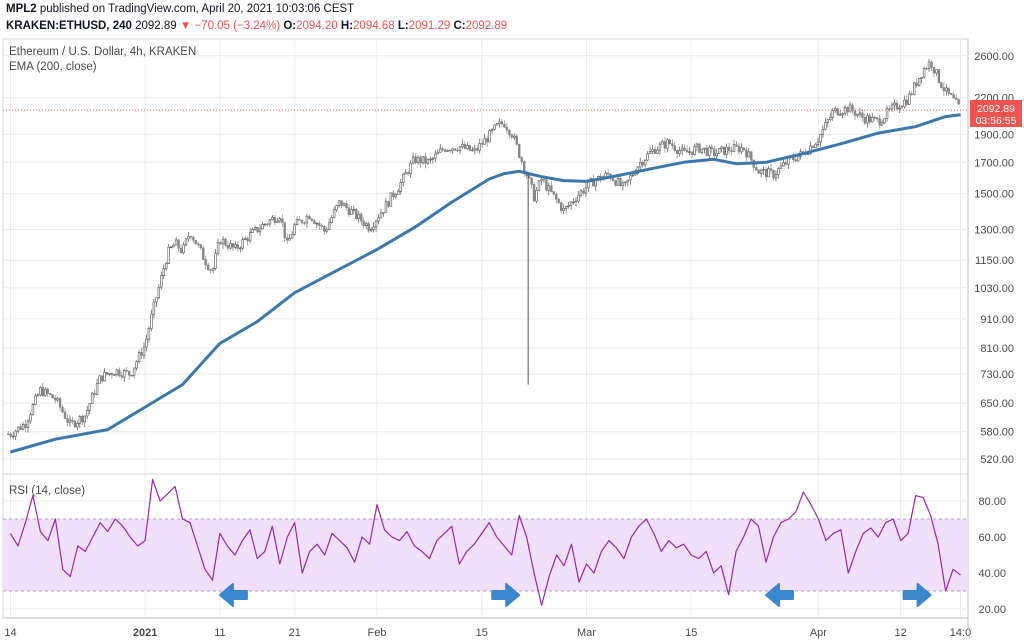  I want to click on time-tick-label: 2021, so click(145, 633).